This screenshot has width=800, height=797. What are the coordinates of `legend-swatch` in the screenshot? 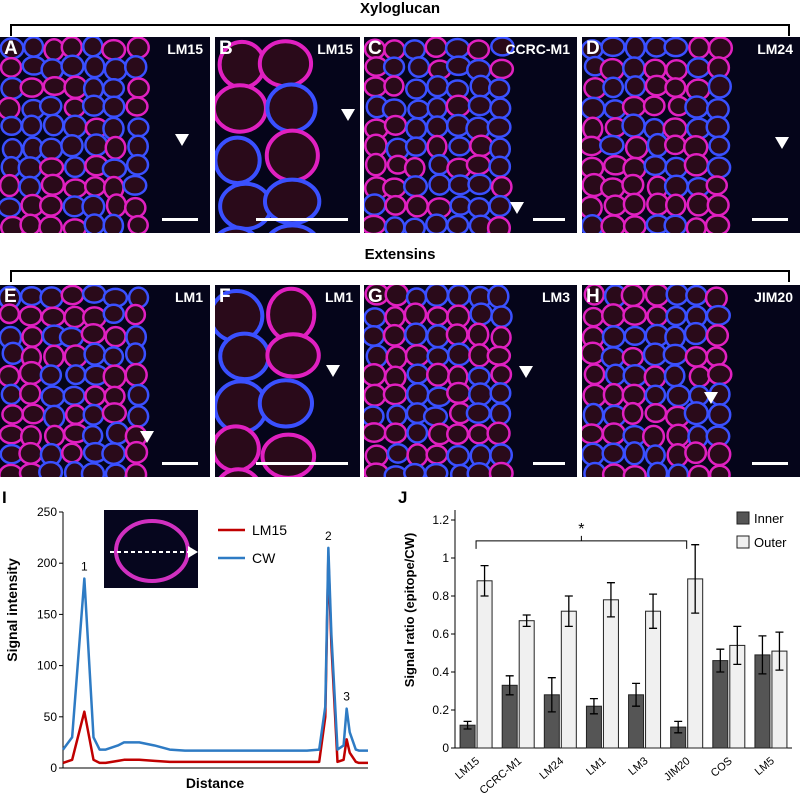 It's located at (743, 518).